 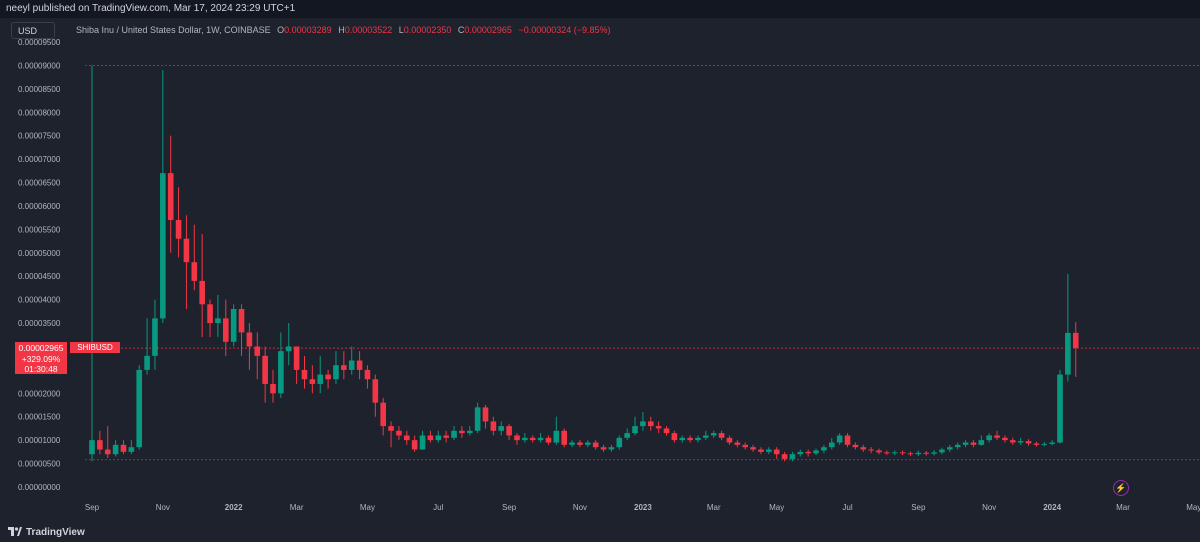 What do you see at coordinates (39, 112) in the screenshot?
I see `y-tick-label: 0.00008000` at bounding box center [39, 112].